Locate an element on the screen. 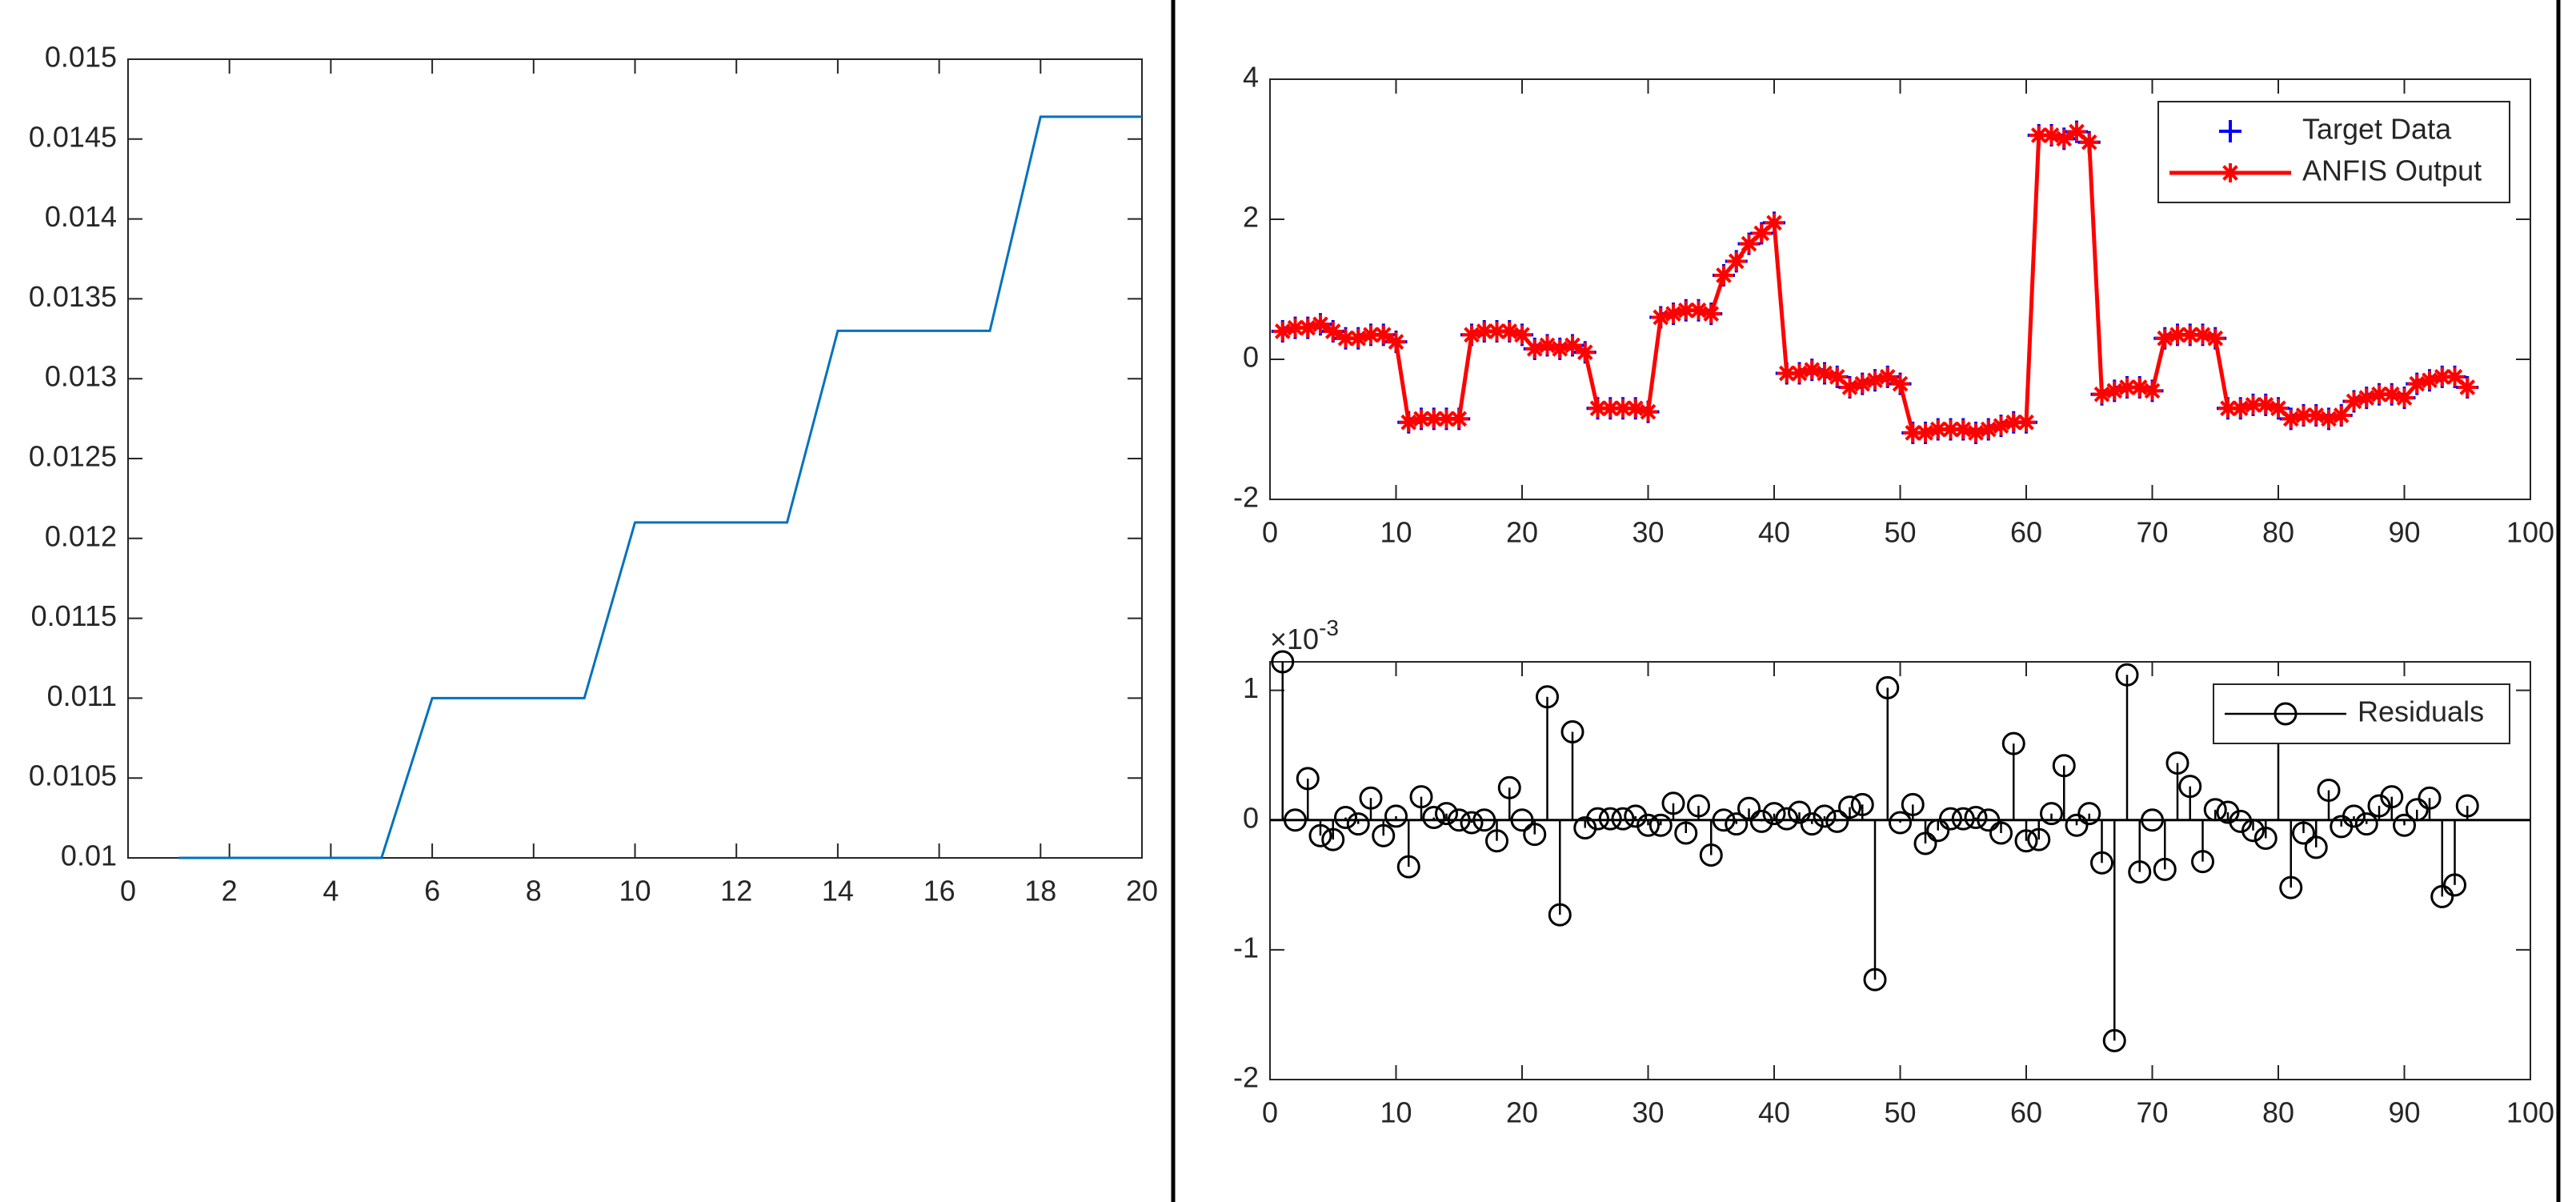  x-tick-label: 50 is located at coordinates (1900, 1112).